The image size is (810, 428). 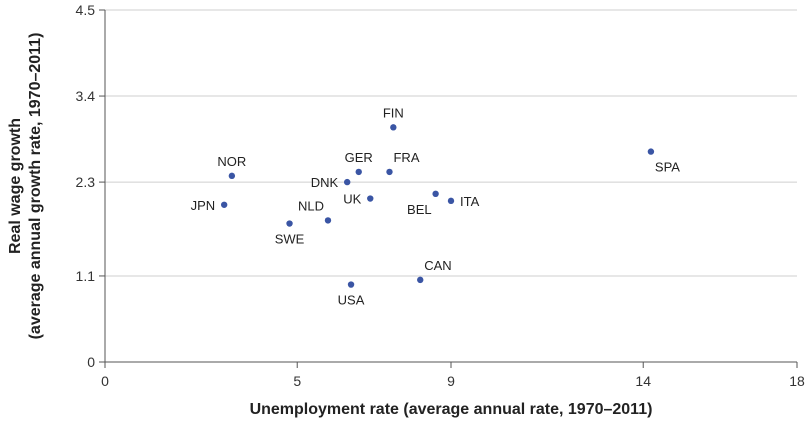 What do you see at coordinates (347, 182) in the screenshot?
I see `point-dnk` at bounding box center [347, 182].